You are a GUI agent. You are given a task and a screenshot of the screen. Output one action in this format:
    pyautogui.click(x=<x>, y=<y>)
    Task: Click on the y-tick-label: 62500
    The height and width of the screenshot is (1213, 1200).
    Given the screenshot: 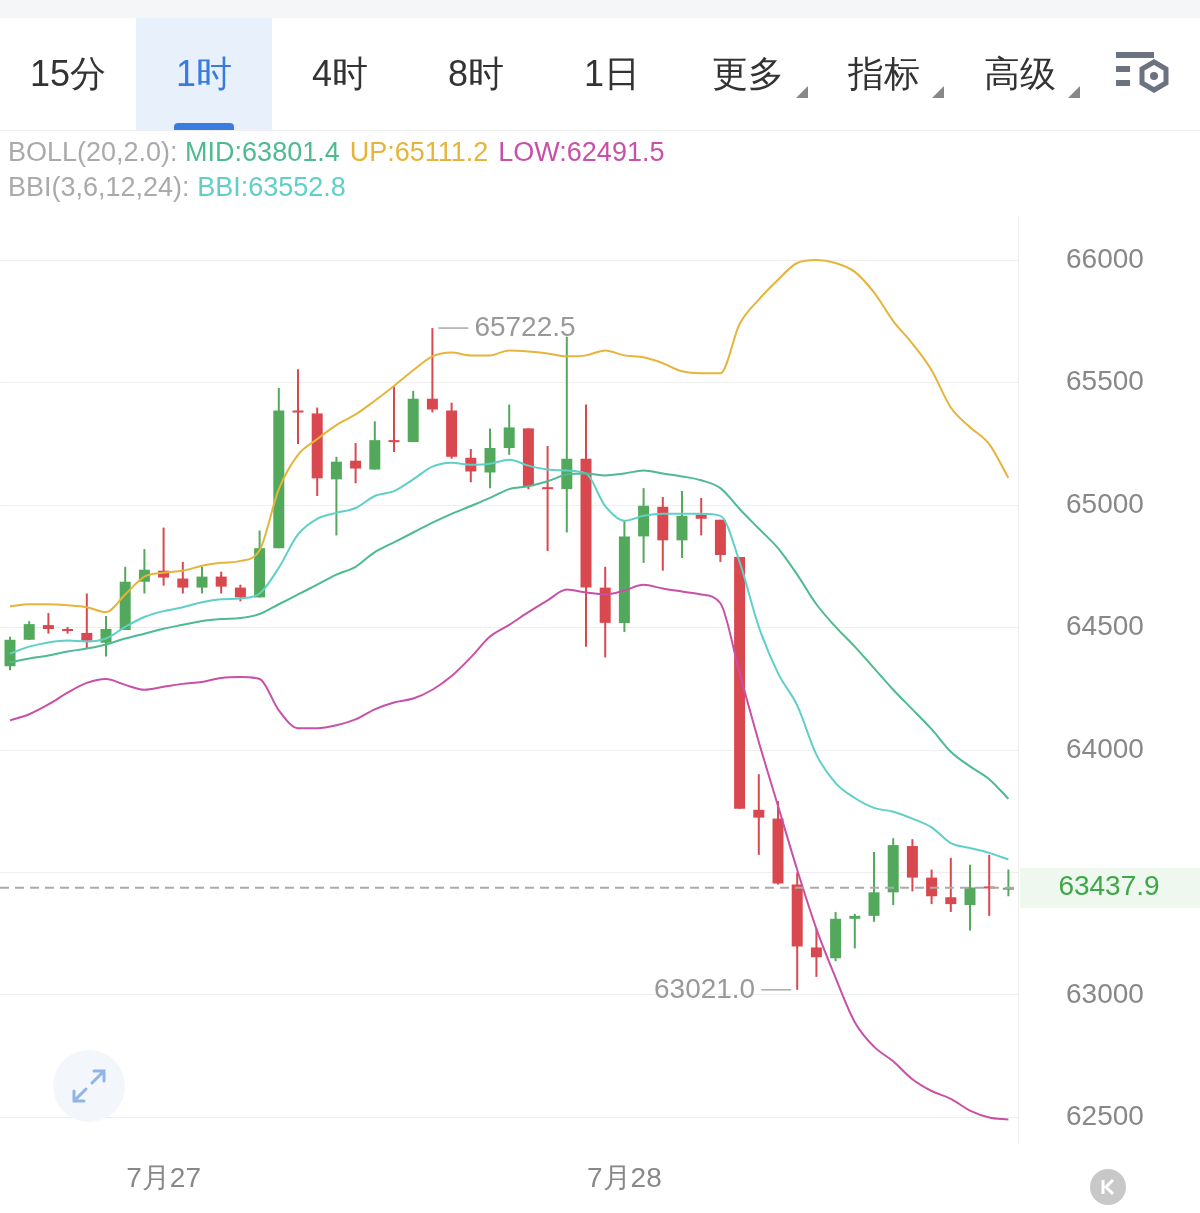 What is the action you would take?
    pyautogui.click(x=1105, y=1116)
    